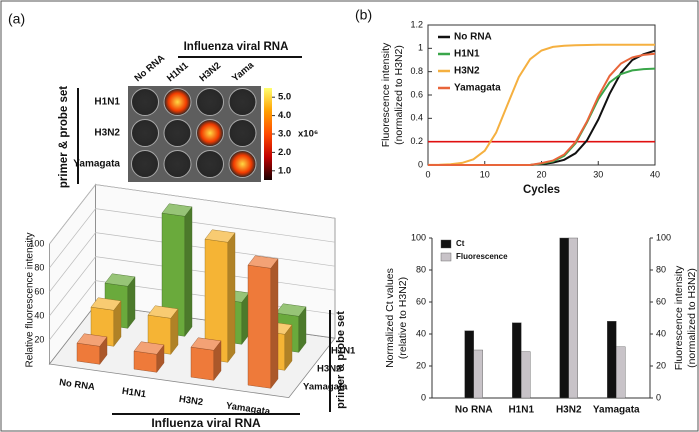 The height and width of the screenshot is (432, 699). What do you see at coordinates (284, 97) in the screenshot?
I see `colorbar-tick-label: 5.0` at bounding box center [284, 97].